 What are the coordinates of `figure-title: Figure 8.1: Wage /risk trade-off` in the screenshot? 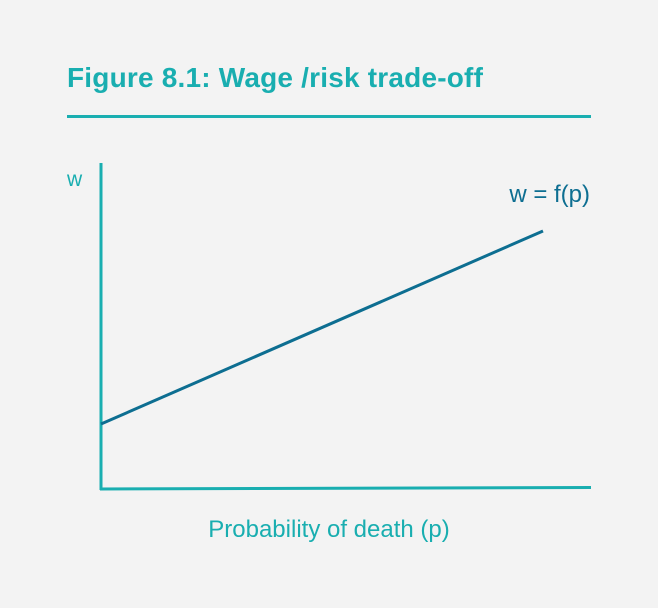 It's located at (275, 77).